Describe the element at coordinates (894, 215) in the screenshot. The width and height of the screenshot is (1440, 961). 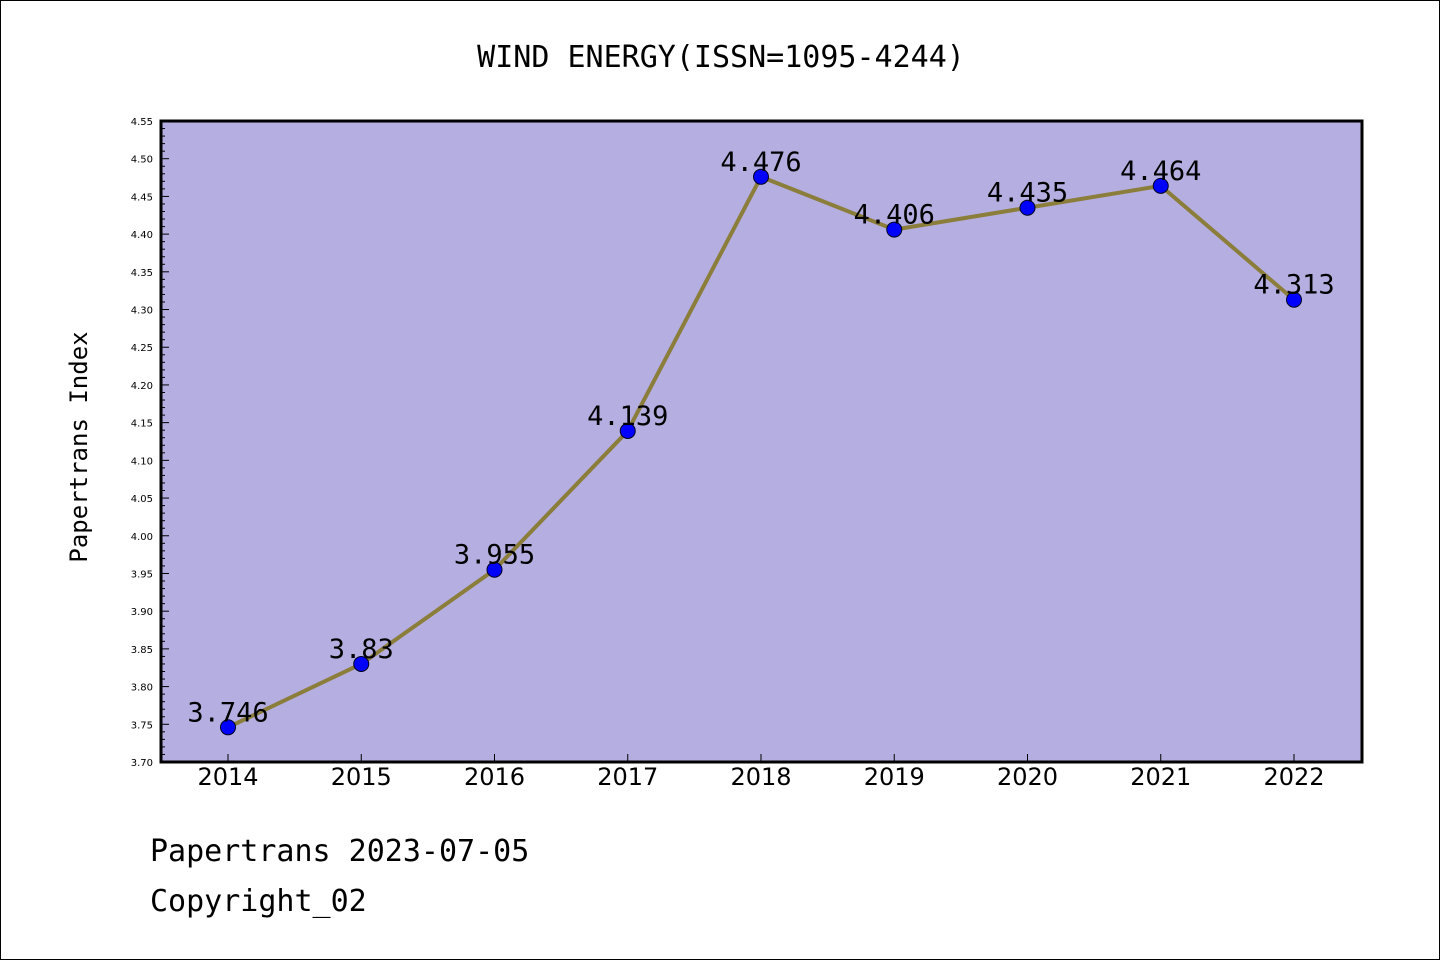
I see `data-label: 4.406` at that location.